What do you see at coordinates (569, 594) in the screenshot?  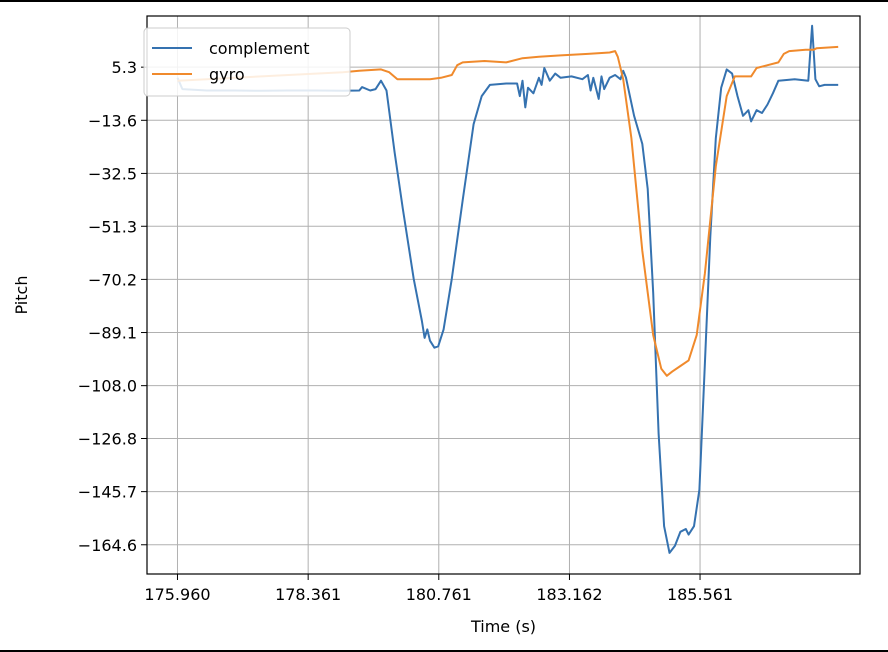 I see `x-tick-label: 183.162` at bounding box center [569, 594].